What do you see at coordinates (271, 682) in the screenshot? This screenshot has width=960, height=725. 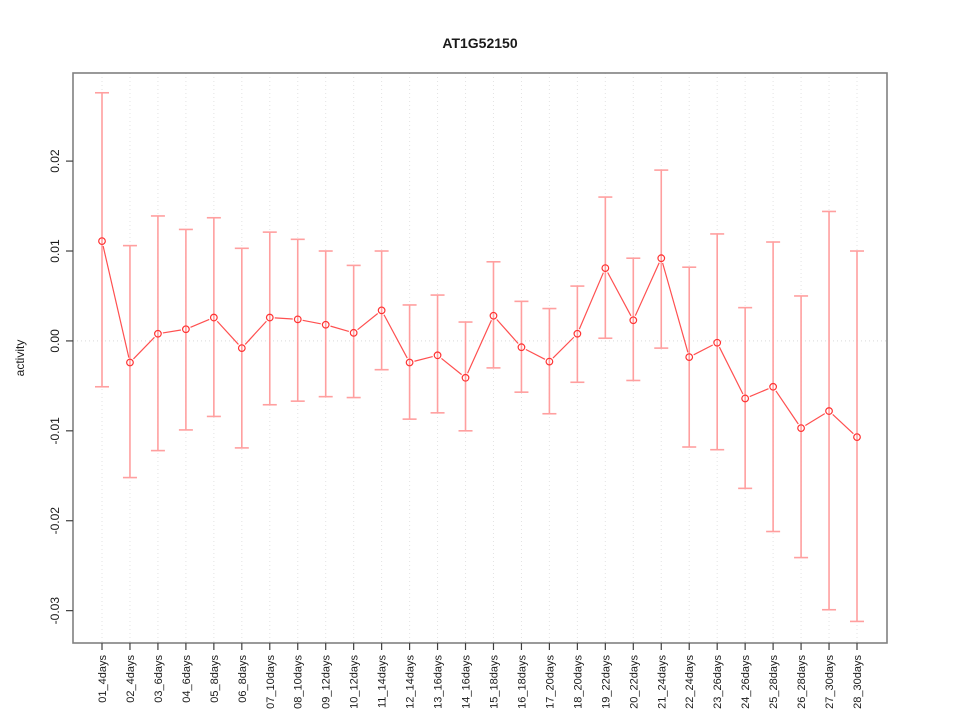 I see `x-tick-label: 07_10days` at bounding box center [271, 682].